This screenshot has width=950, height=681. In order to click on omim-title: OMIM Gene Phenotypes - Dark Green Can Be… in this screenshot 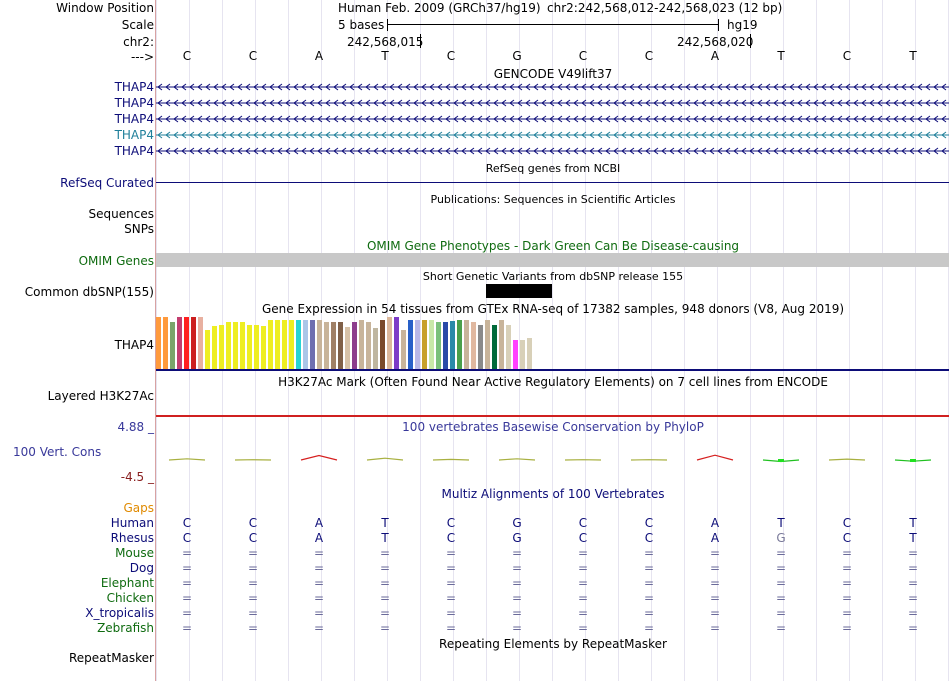, I will do `click(553, 246)`.